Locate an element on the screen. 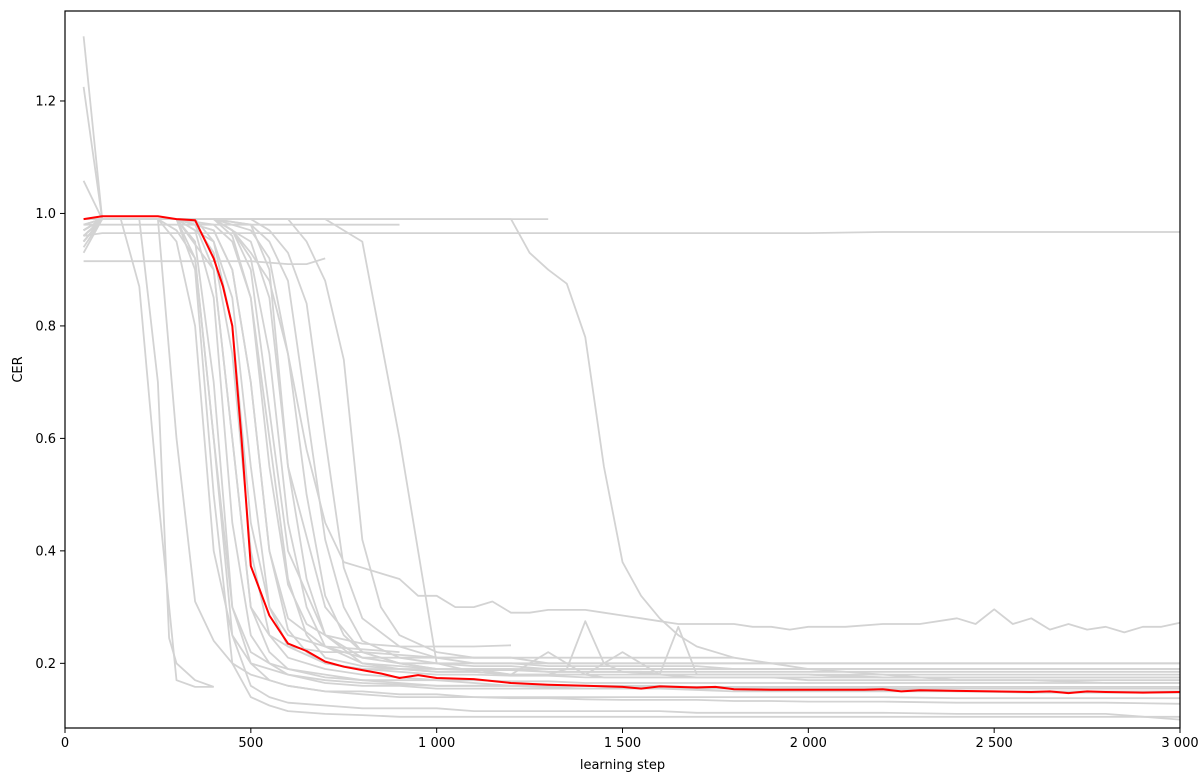 This screenshot has width=1200, height=773. y-tick-label: 0.6 is located at coordinates (45, 439).